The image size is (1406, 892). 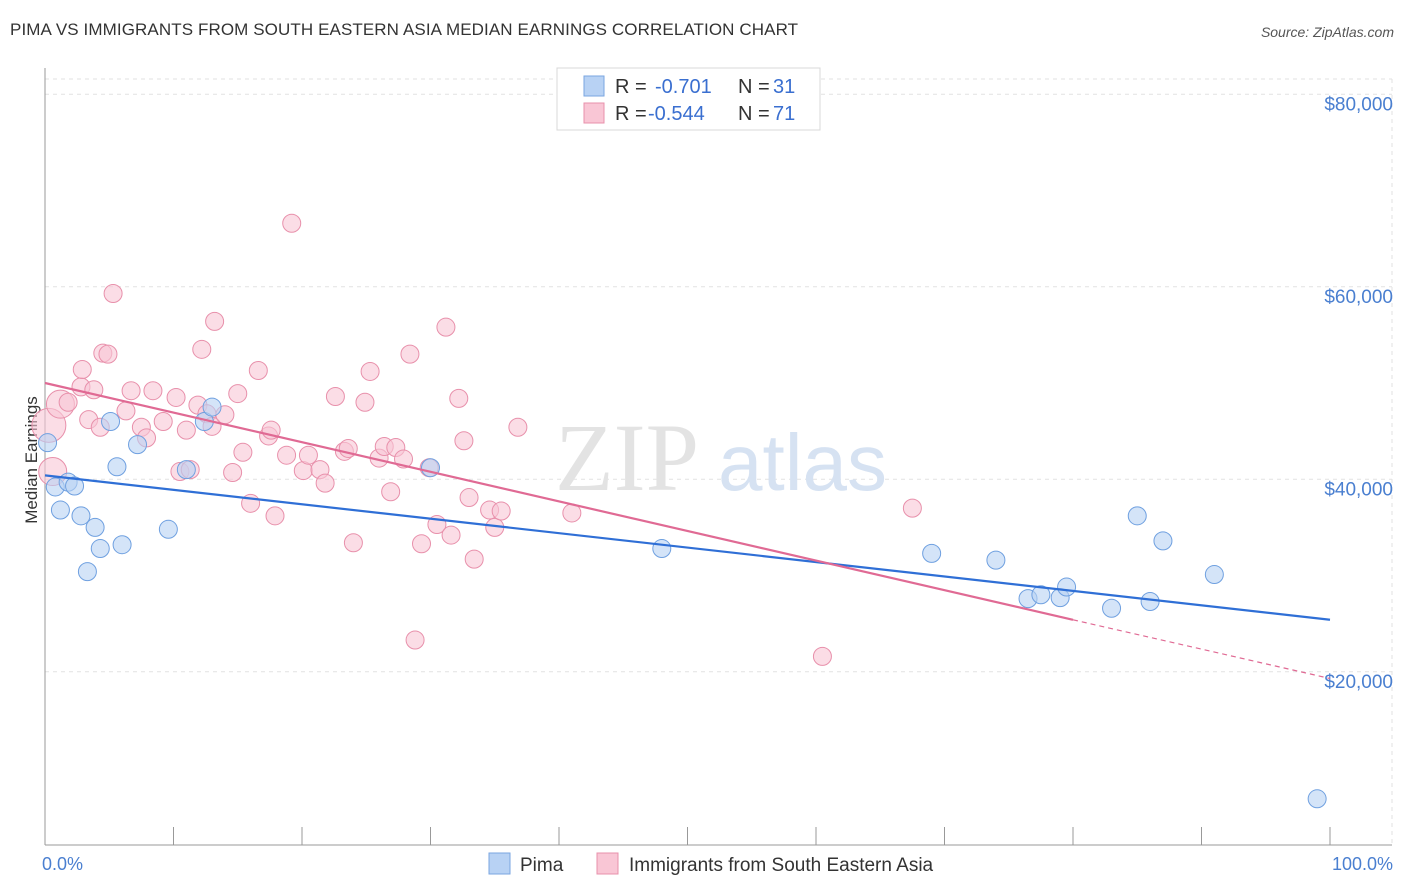 What do you see at coordinates (676, 114) in the screenshot?
I see `legend-r-value-immigrants: -0.544` at bounding box center [676, 114].